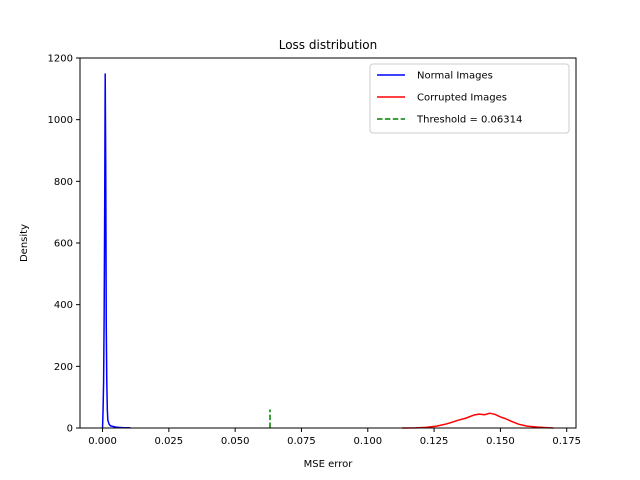 The height and width of the screenshot is (480, 640). What do you see at coordinates (63, 305) in the screenshot?
I see `y-tick-label: 400` at bounding box center [63, 305].